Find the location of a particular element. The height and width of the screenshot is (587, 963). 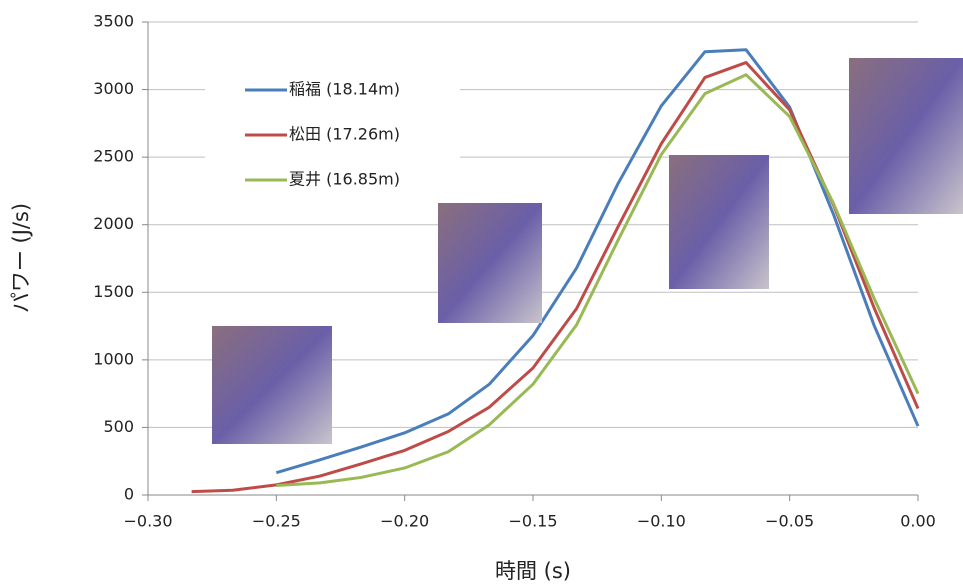

y-tick-label: 2000 is located at coordinates (113, 223).